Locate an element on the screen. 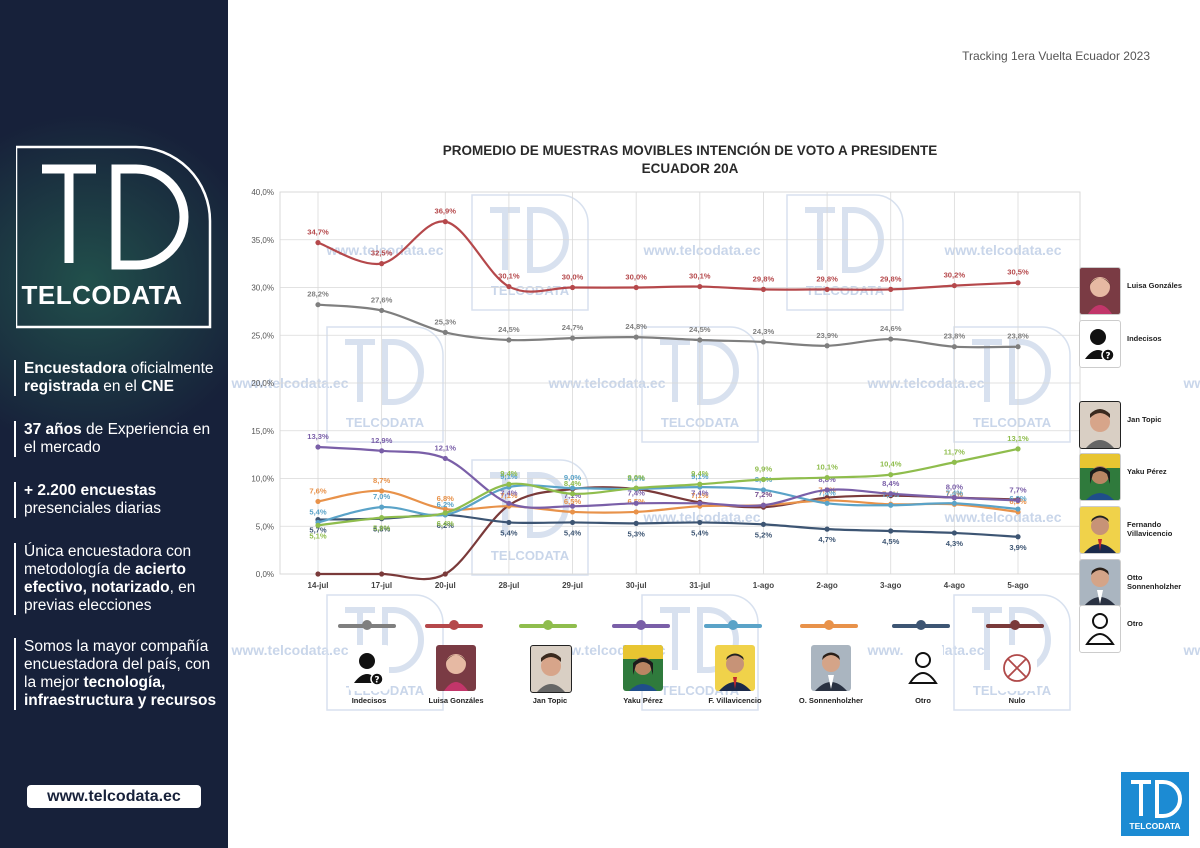 The width and height of the screenshot is (1200, 848). data-label: 36,9% is located at coordinates (445, 211).